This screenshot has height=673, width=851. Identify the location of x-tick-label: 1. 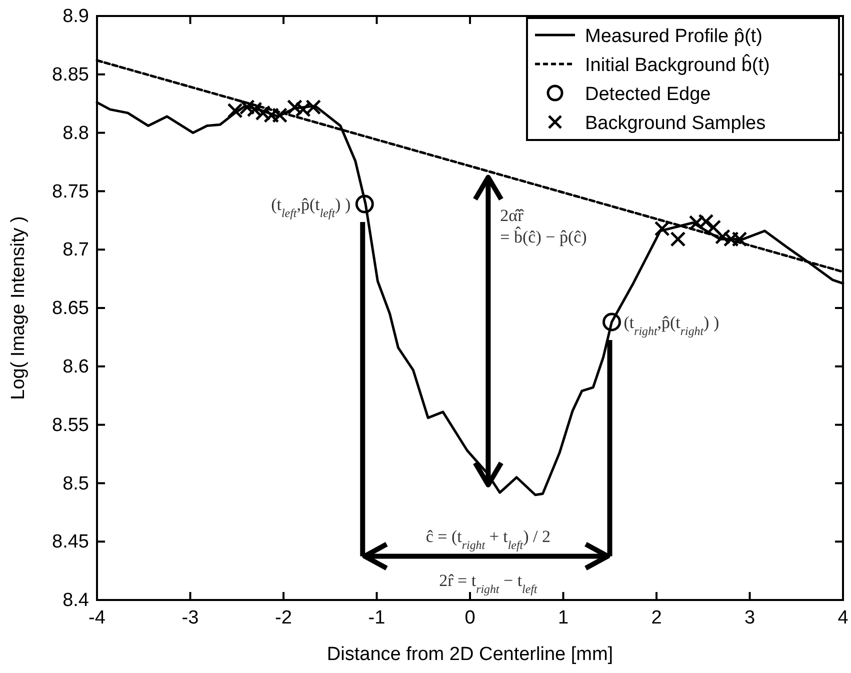
(563, 617).